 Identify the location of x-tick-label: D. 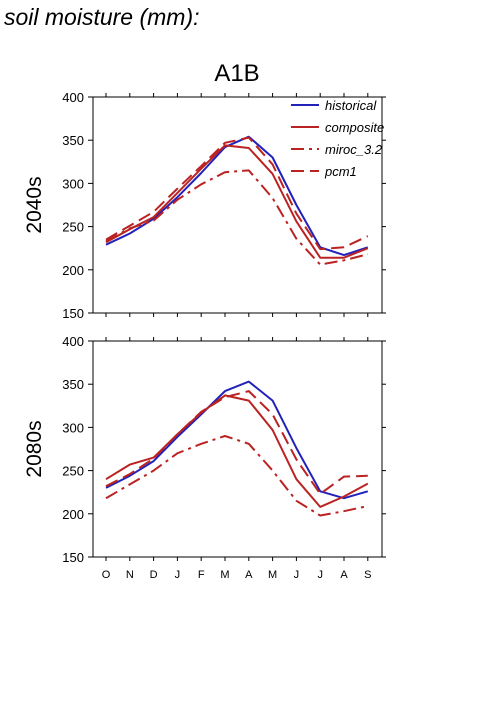
(154, 575).